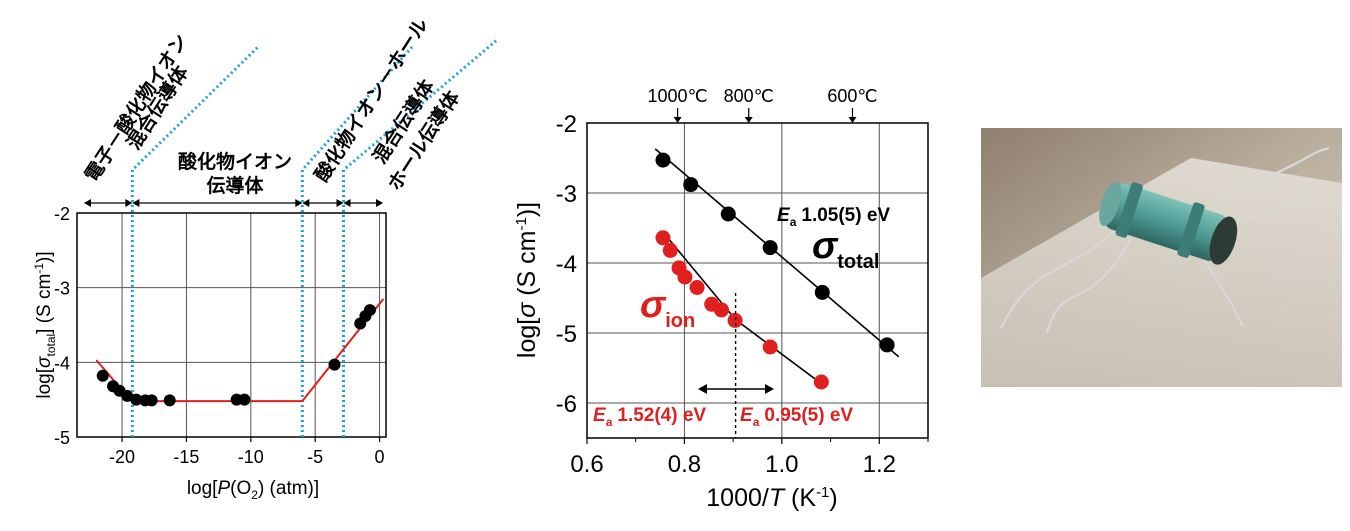 This screenshot has width=1350, height=531. I want to click on left-chart-points, so click(236, 355).